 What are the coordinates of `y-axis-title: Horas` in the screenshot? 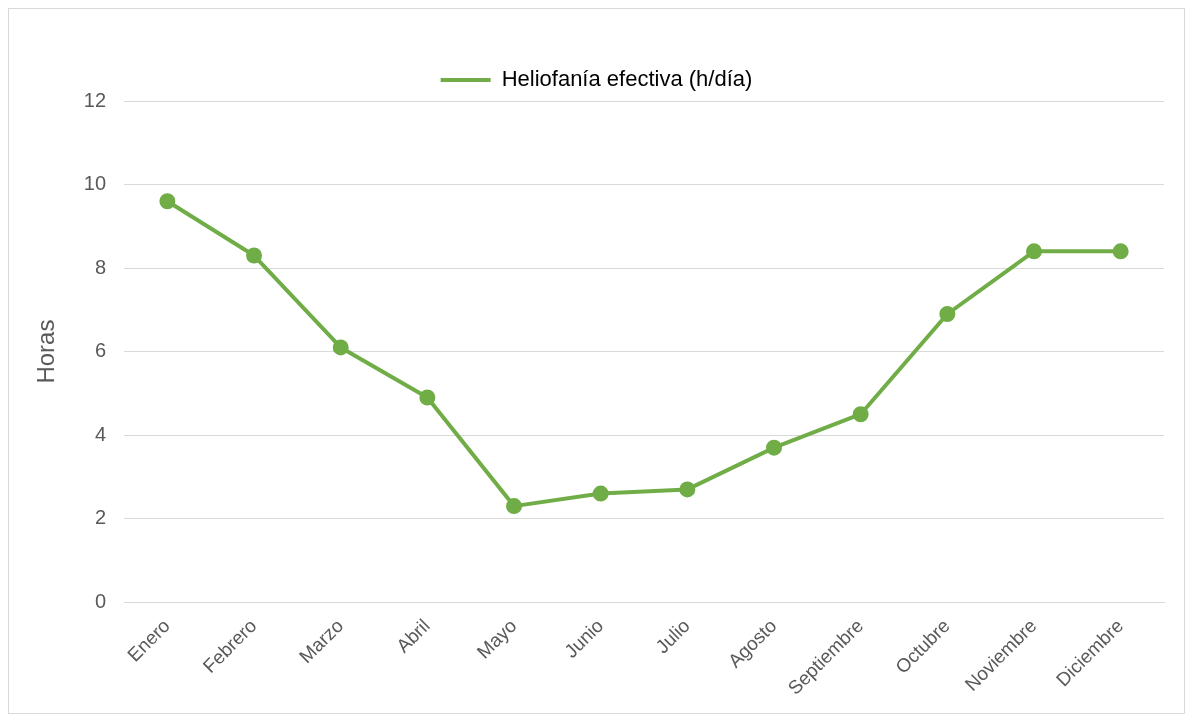 It's located at (46, 351).